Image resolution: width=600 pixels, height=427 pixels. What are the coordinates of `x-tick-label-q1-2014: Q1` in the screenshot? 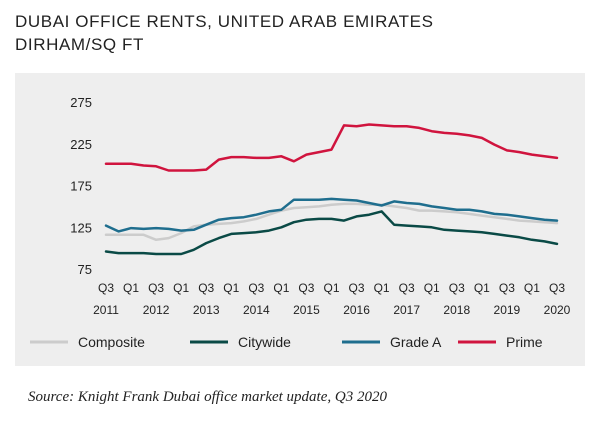 It's located at (231, 288).